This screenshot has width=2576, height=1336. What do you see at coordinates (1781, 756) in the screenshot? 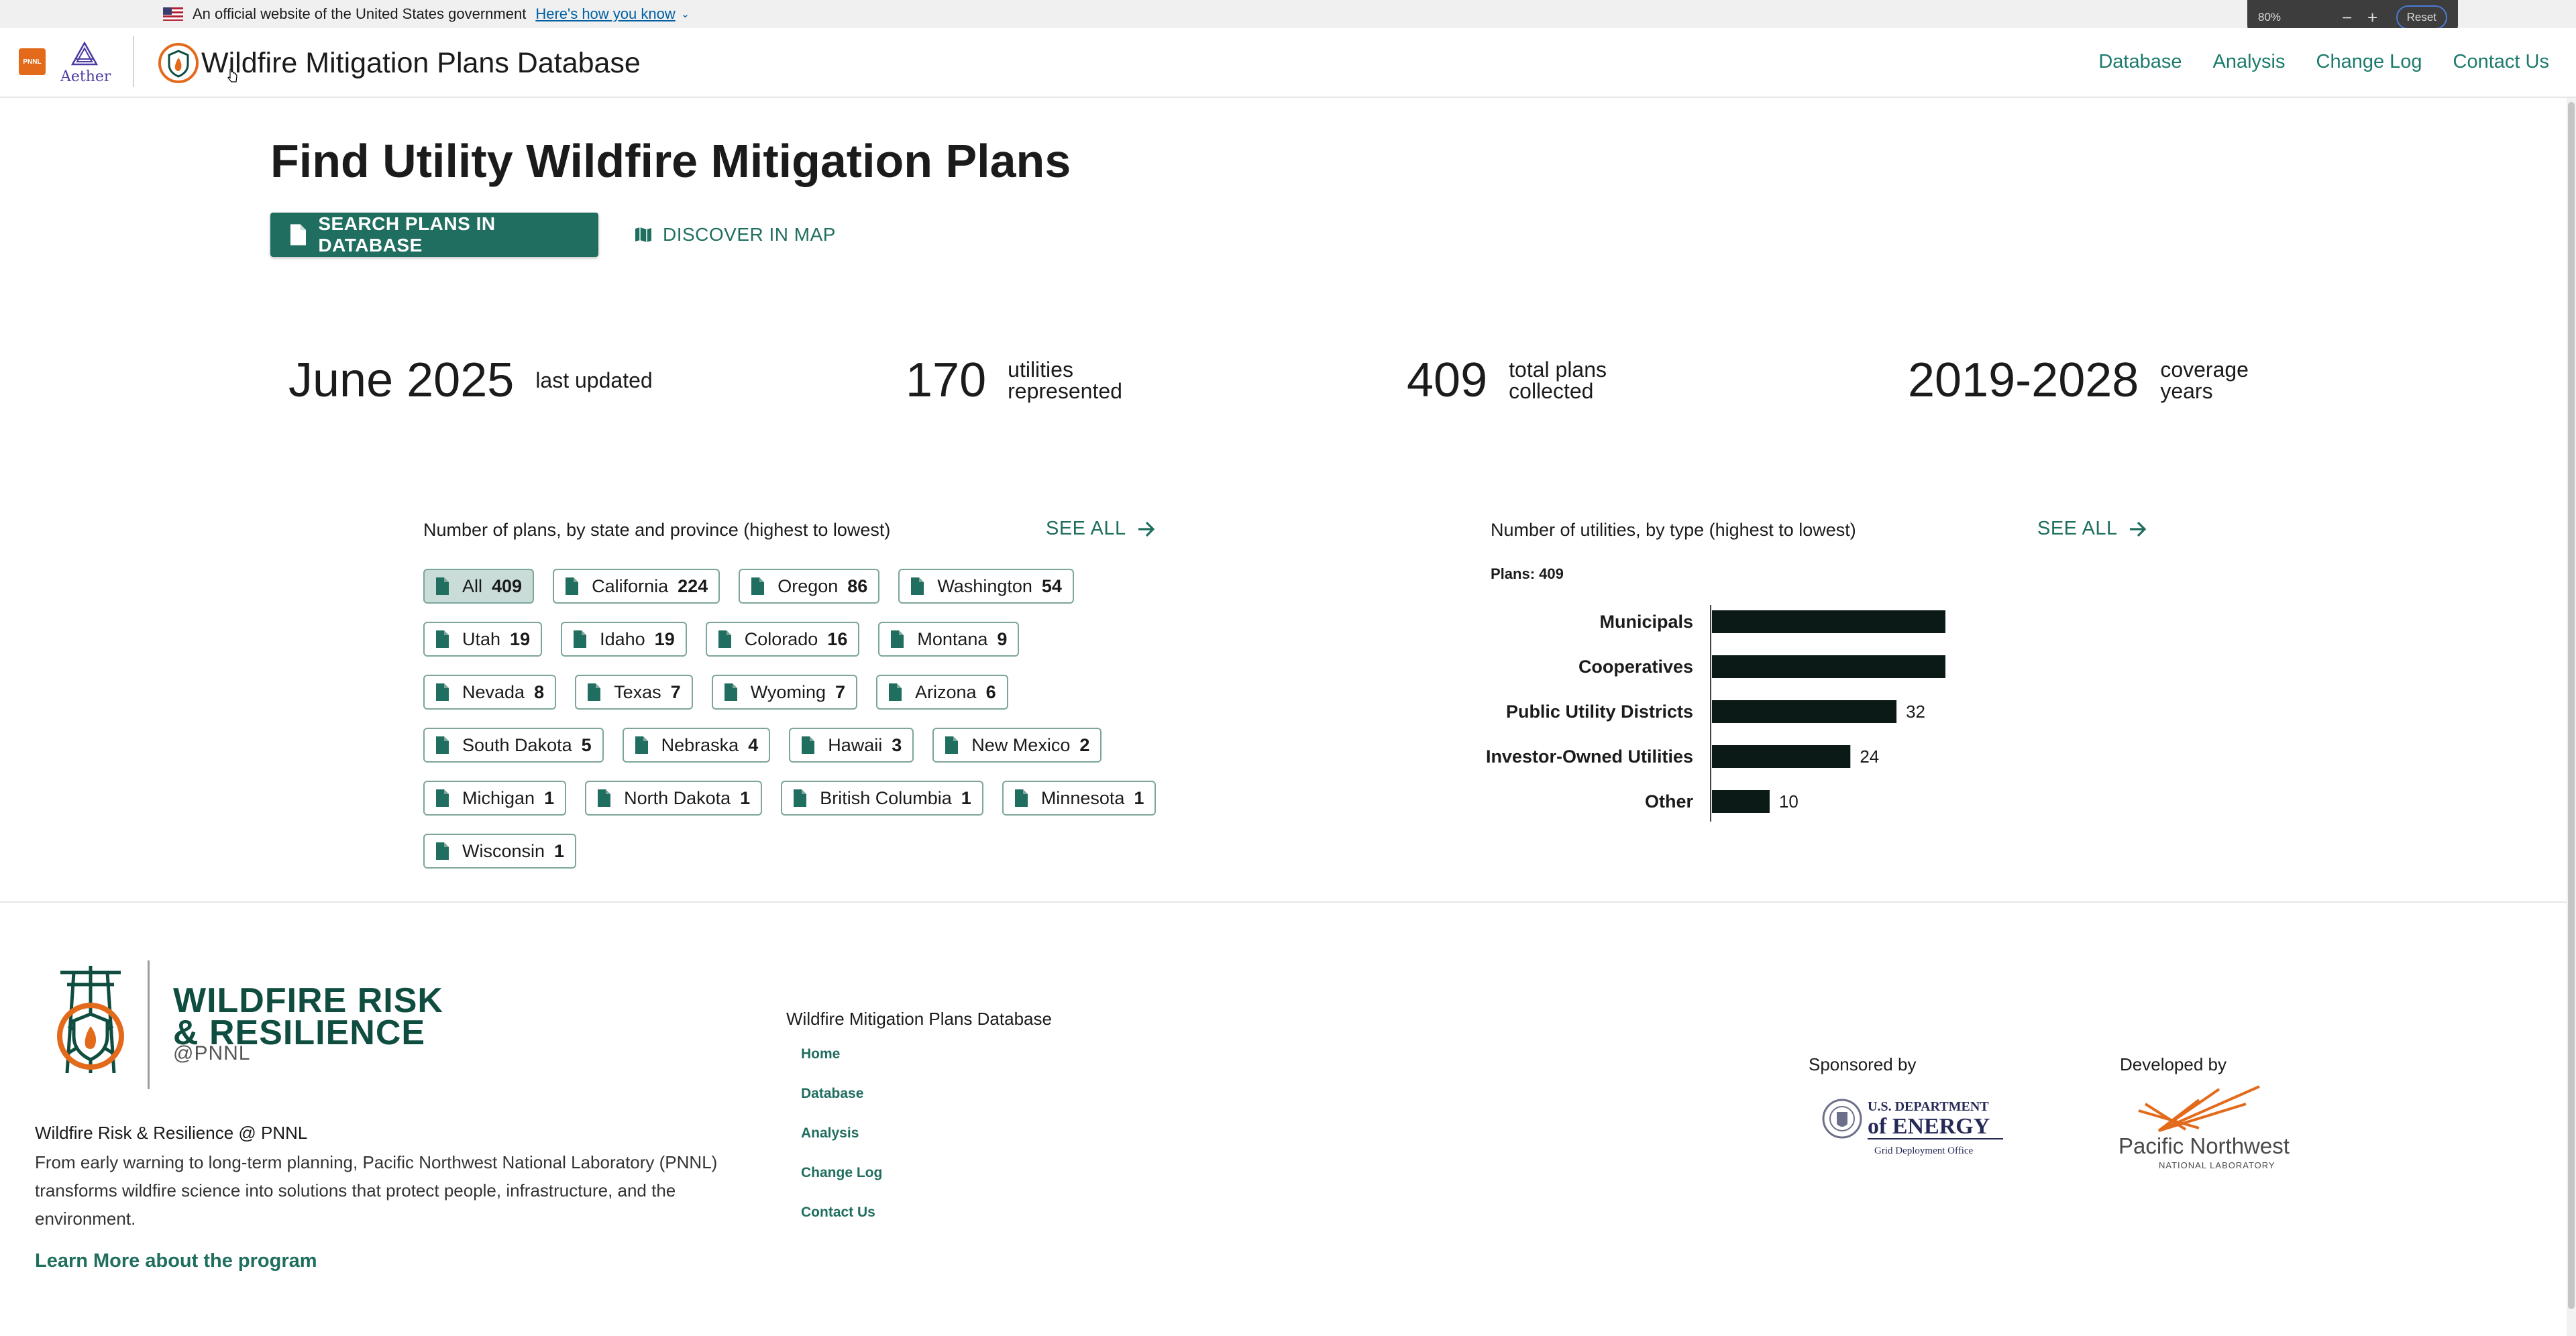
I see `bar-investor-owned-utilities` at bounding box center [1781, 756].